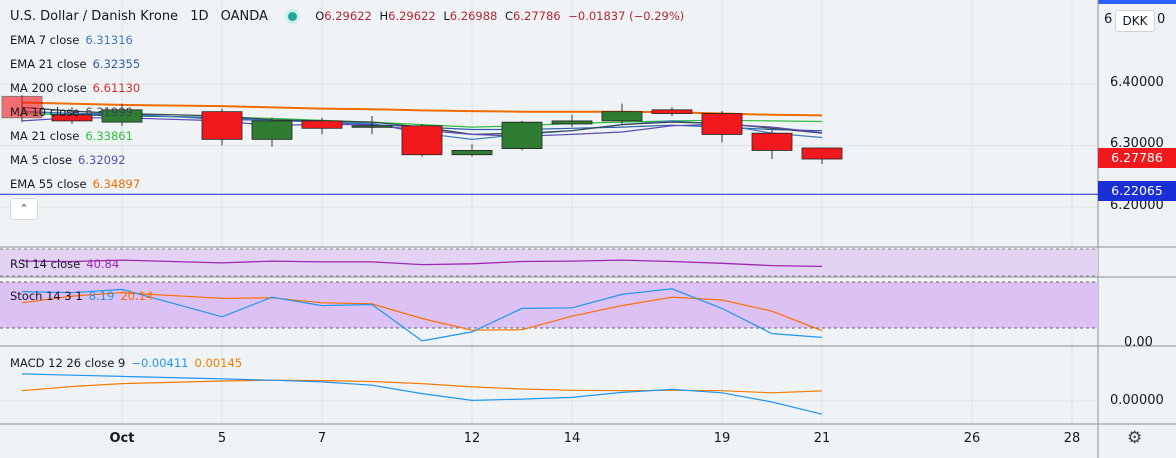 This screenshot has width=1176, height=458. I want to click on price-tick: 6.30000, so click(1137, 143).